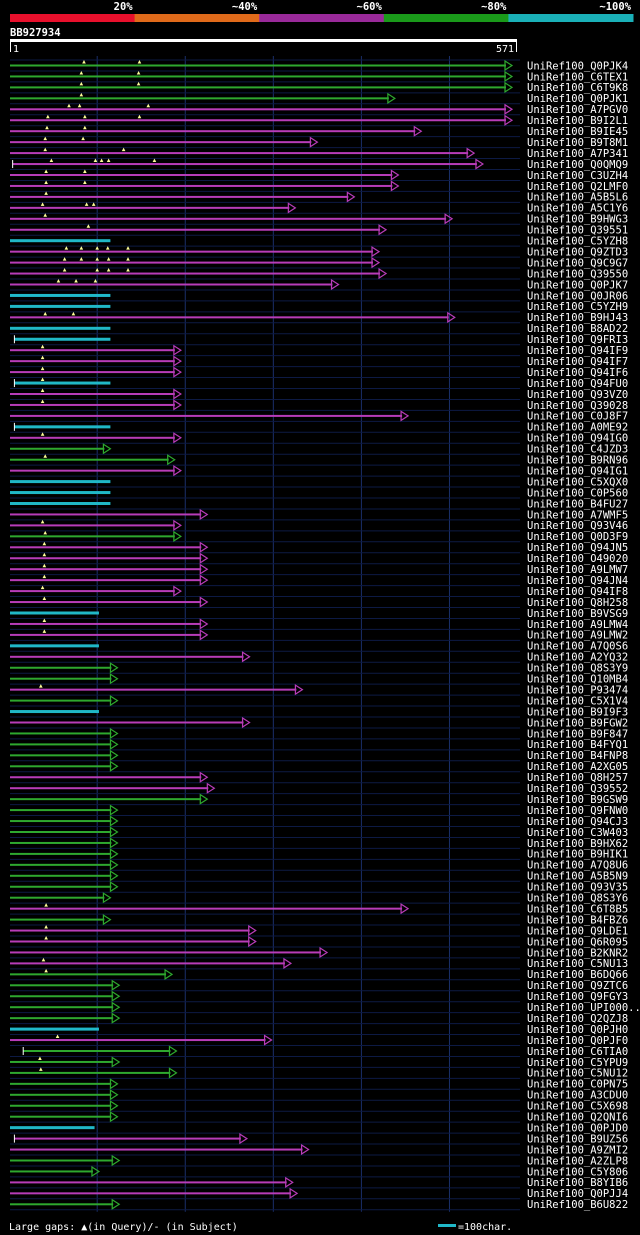 This screenshot has width=640, height=1235. I want to click on hit-label: UniRef100_Q9LDE1, so click(577, 931).